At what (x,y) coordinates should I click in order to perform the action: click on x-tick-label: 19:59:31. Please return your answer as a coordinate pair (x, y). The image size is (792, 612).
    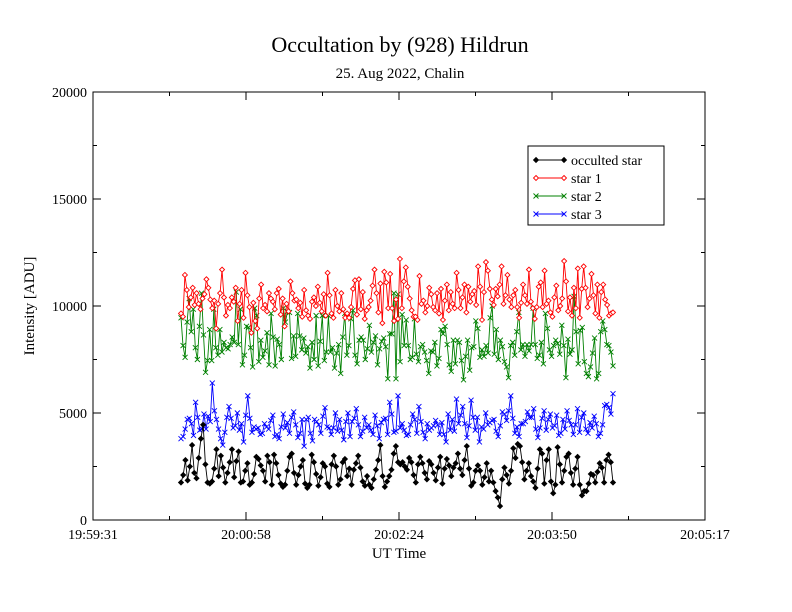
    Looking at the image, I should click on (93, 535).